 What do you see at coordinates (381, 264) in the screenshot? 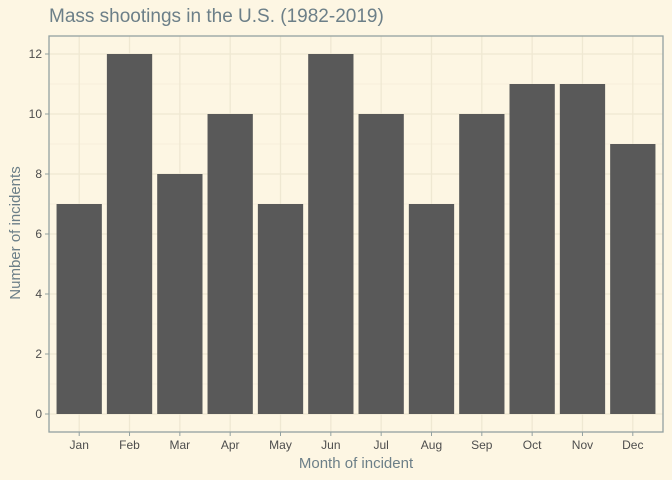
I see `bar-jul` at bounding box center [381, 264].